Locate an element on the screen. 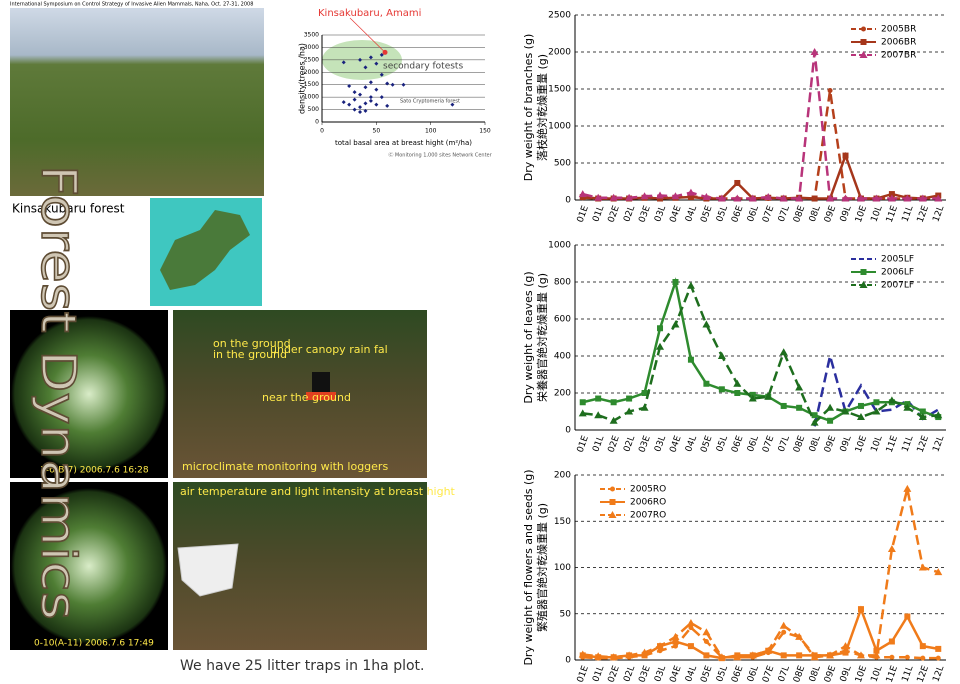  fisheye-photo is located at coordinates (89, 394).